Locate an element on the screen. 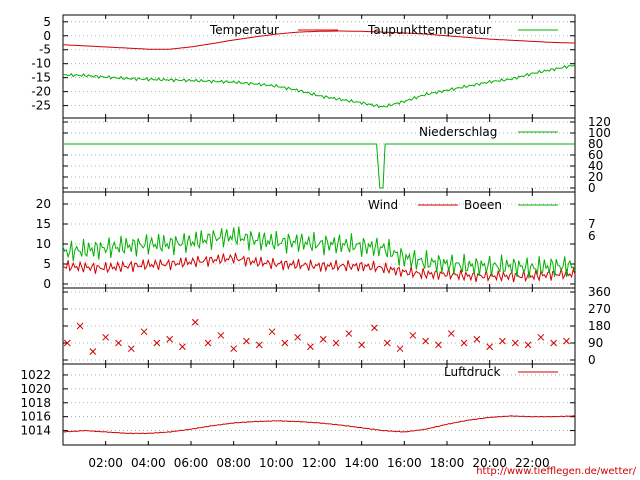 This screenshot has height=480, width=640. y-tick-label-right: 360 is located at coordinates (599, 292).